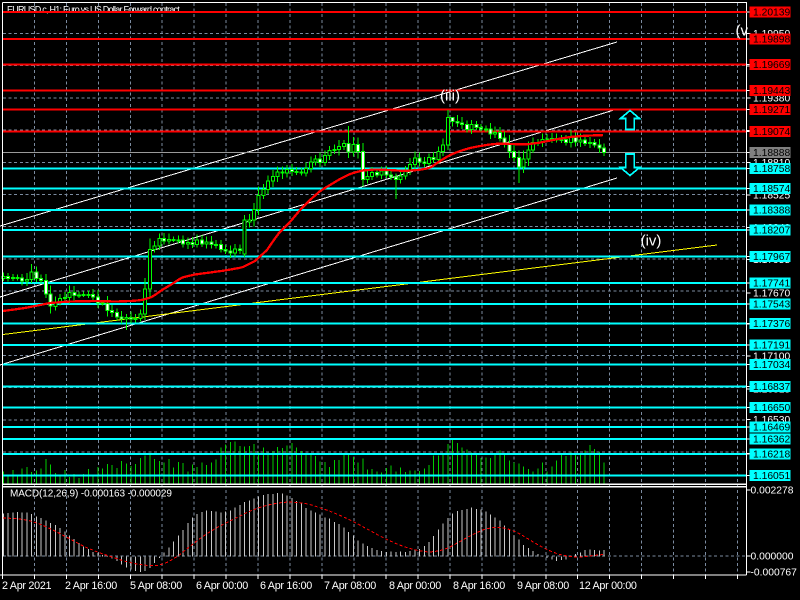 The image size is (800, 600). I want to click on svg-text: 2 Apr 2021, so click(27, 586).